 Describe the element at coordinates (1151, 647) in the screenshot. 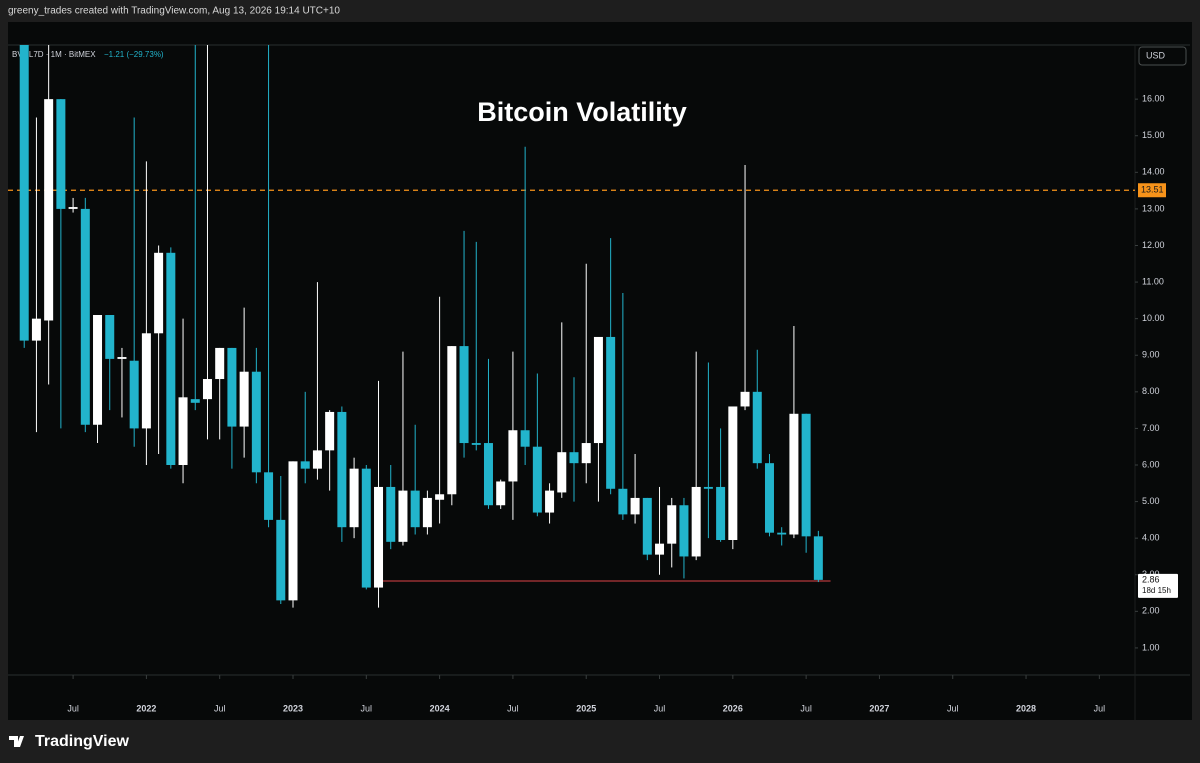

I see `y-tick-label: 1.00` at that location.